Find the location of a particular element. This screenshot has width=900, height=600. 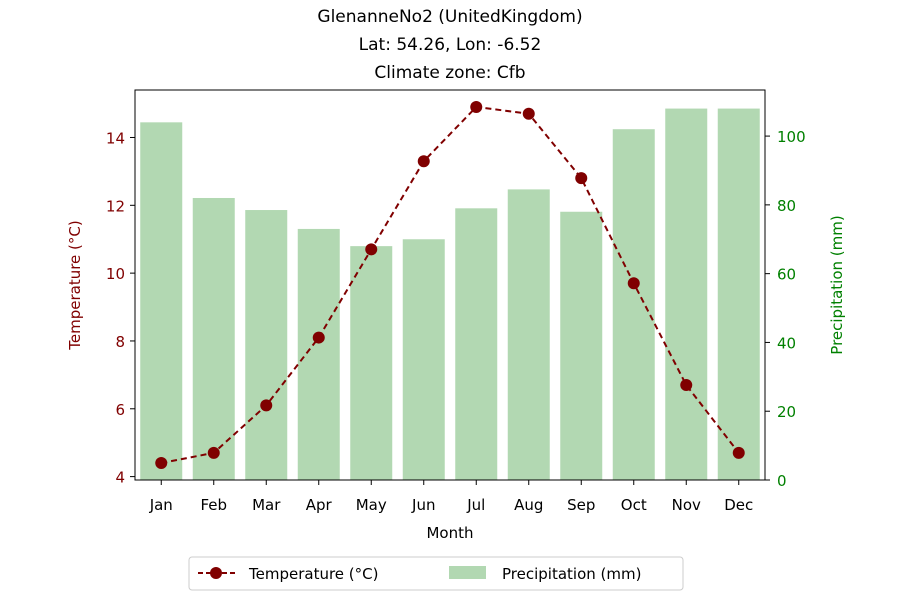

precipitation-tick-label: 60 is located at coordinates (786, 275).